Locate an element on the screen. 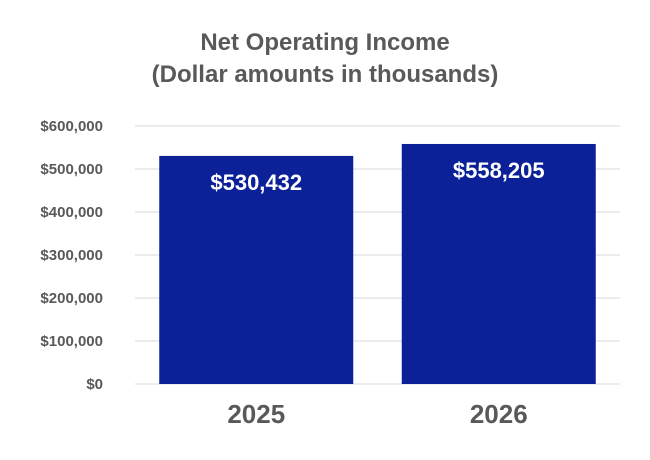  y-tick-label: $300,000 is located at coordinates (71, 255).